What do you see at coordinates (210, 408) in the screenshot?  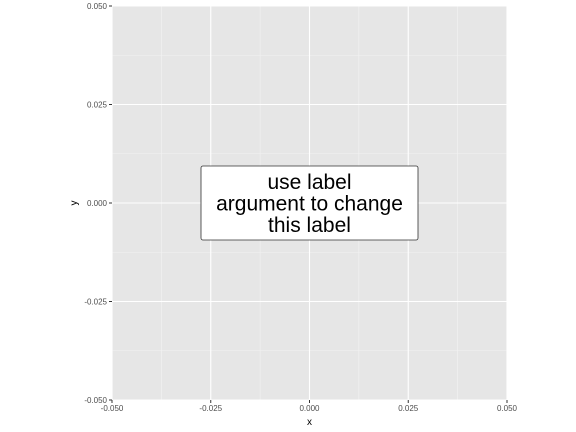 I see `x-tick-label: -0.025` at bounding box center [210, 408].